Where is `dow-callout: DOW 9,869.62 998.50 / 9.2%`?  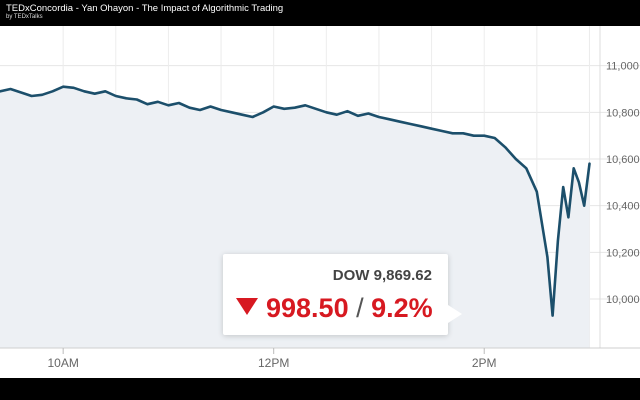
dow-callout: DOW 9,869.62 998.50 / 9.2% is located at coordinates (342, 294).